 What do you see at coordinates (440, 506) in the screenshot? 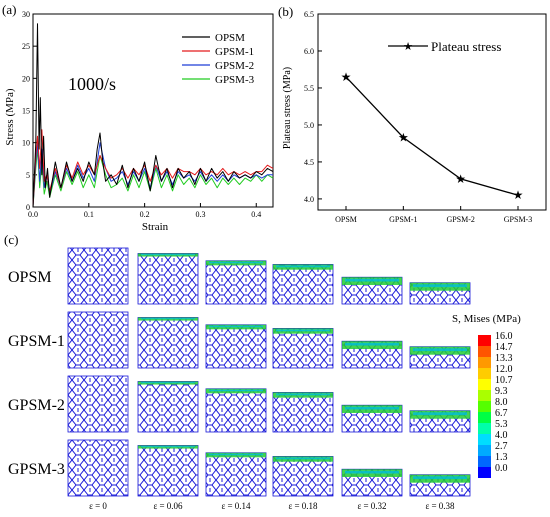
I see `column-label: ε = 0.38` at bounding box center [440, 506].